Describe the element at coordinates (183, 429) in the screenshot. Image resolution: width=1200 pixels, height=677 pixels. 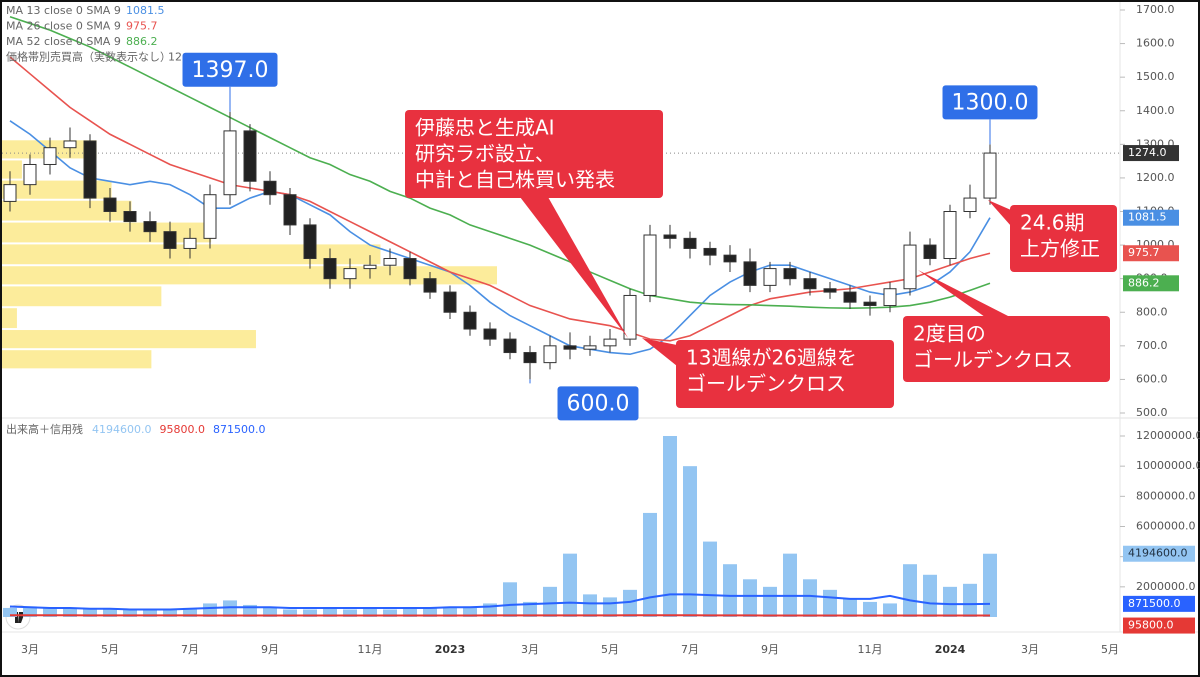
I see `legend-value: 95800.0` at that location.